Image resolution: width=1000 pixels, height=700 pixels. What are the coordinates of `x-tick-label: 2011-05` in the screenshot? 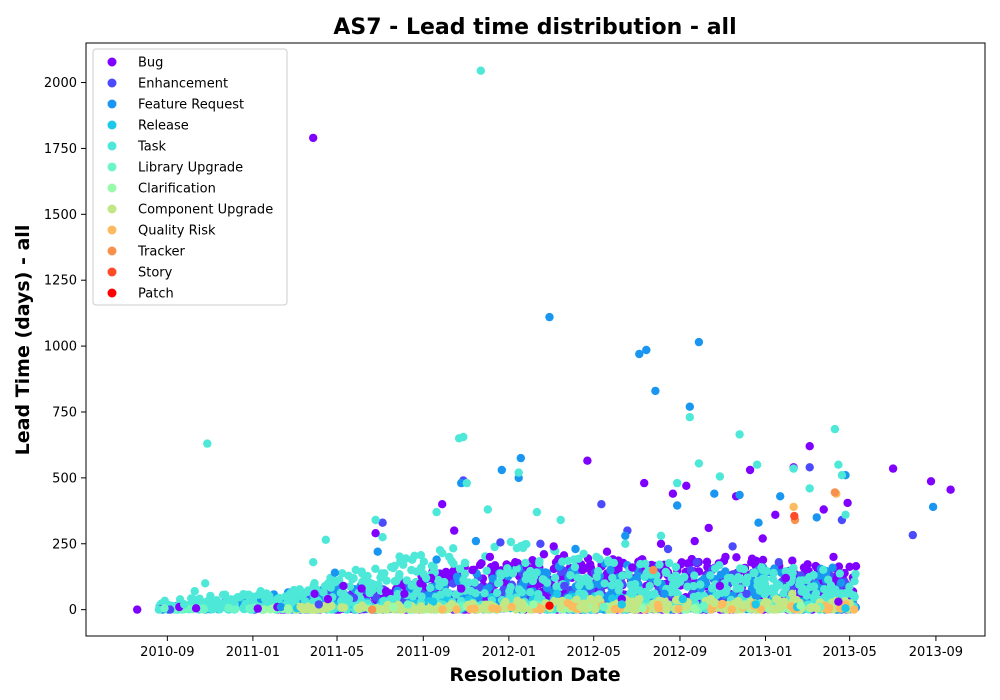 It's located at (337, 652).